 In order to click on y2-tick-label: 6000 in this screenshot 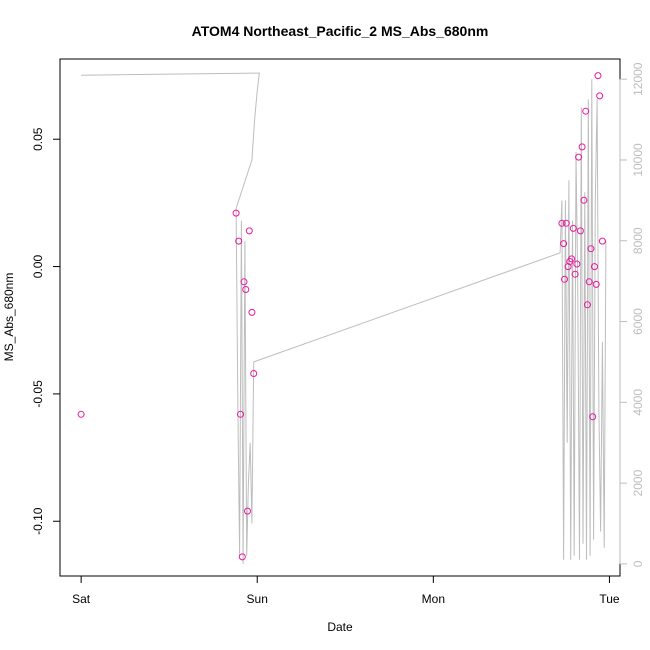, I will do `click(638, 321)`.